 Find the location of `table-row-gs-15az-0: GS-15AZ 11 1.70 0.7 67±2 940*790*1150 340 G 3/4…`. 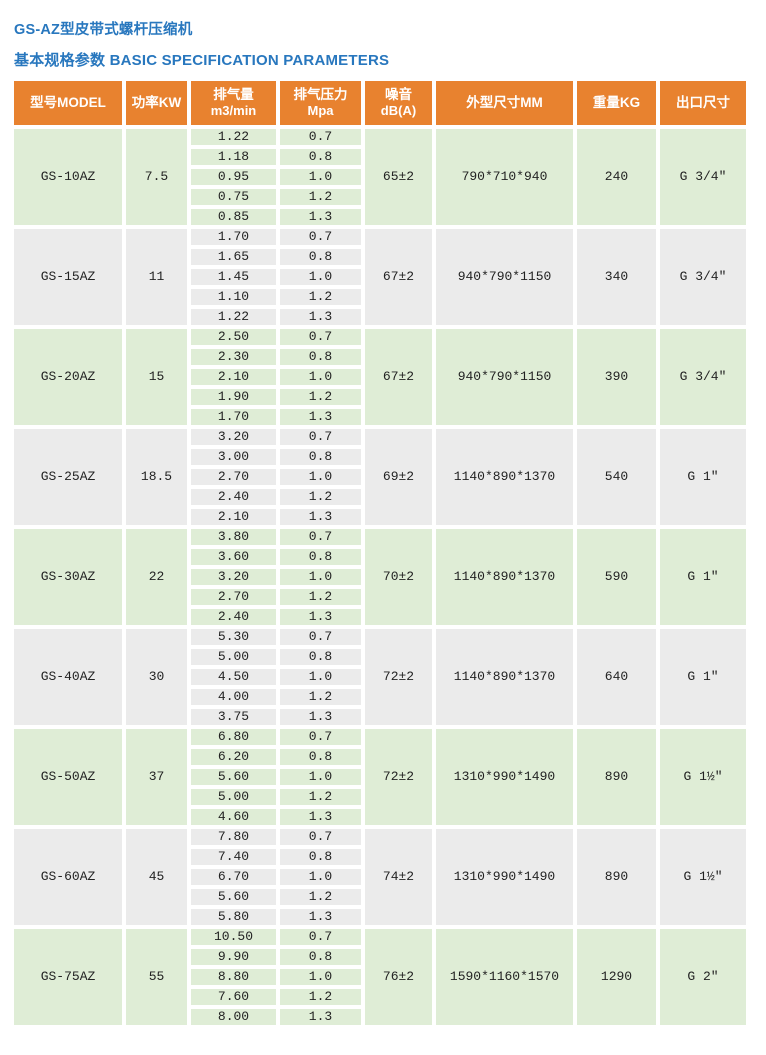

table-row-gs-15az-0: GS-15AZ 11 1.70 0.7 67±2 940*790*1150 340 G 3/4… is located at coordinates (380, 277).